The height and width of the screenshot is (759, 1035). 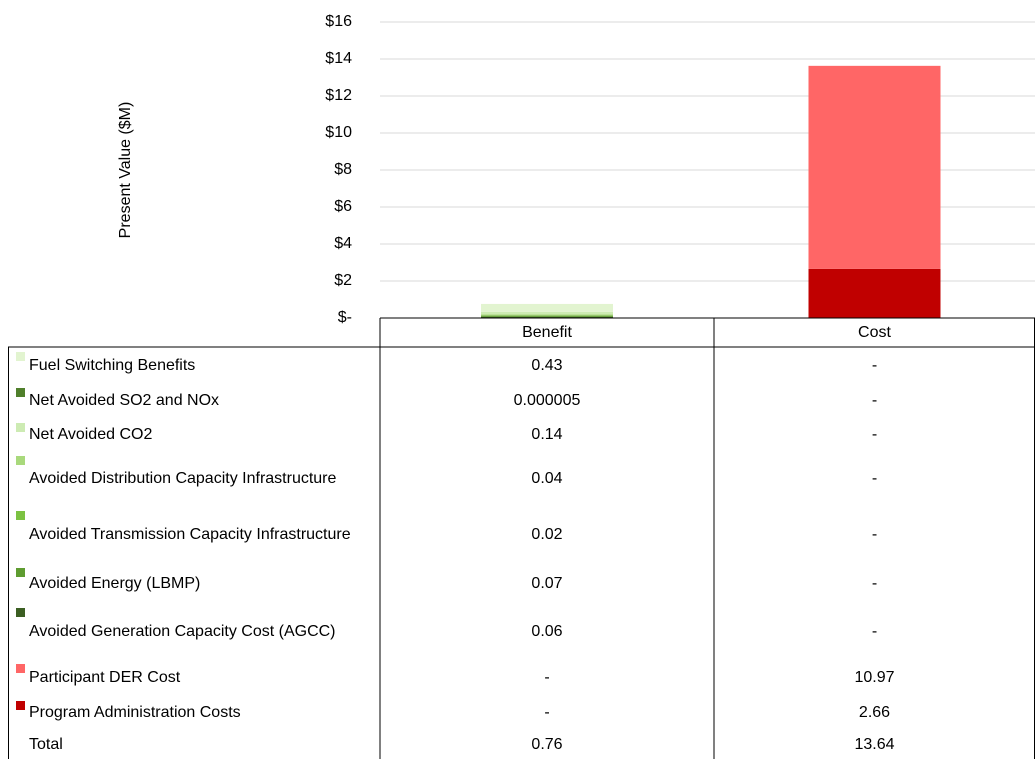 What do you see at coordinates (115, 583) in the screenshot?
I see `legend-label: Avoided Energy (LBMP)` at bounding box center [115, 583].